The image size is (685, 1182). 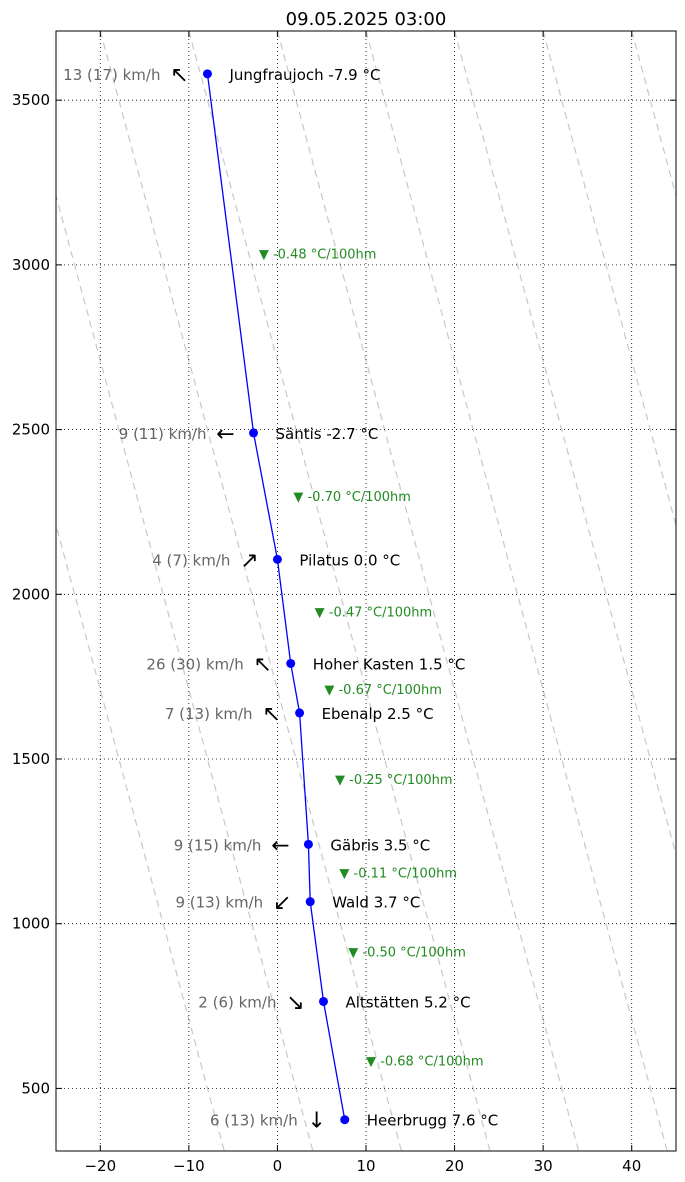 What do you see at coordinates (304, 75) in the screenshot?
I see `station-label: Jungfraujoch -7.9 °C` at bounding box center [304, 75].